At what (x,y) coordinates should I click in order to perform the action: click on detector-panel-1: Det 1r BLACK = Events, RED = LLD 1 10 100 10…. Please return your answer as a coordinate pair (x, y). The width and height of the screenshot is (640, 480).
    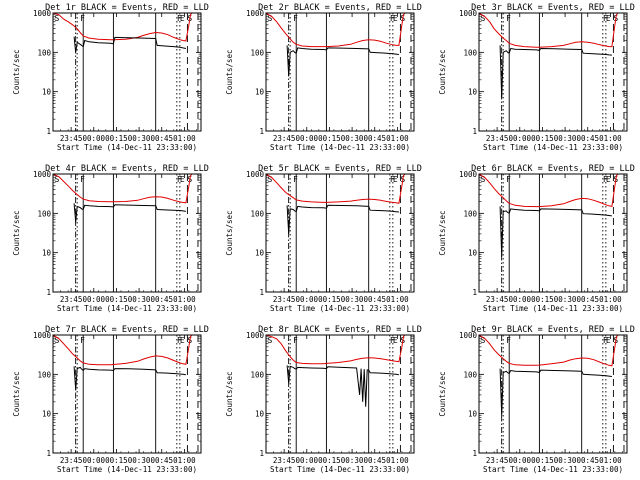
    Looking at the image, I should click on (110, 77).